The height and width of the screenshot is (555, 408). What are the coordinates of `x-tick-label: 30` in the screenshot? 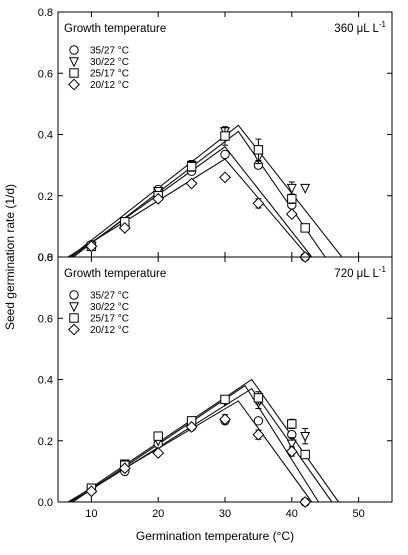 It's located at (225, 514).